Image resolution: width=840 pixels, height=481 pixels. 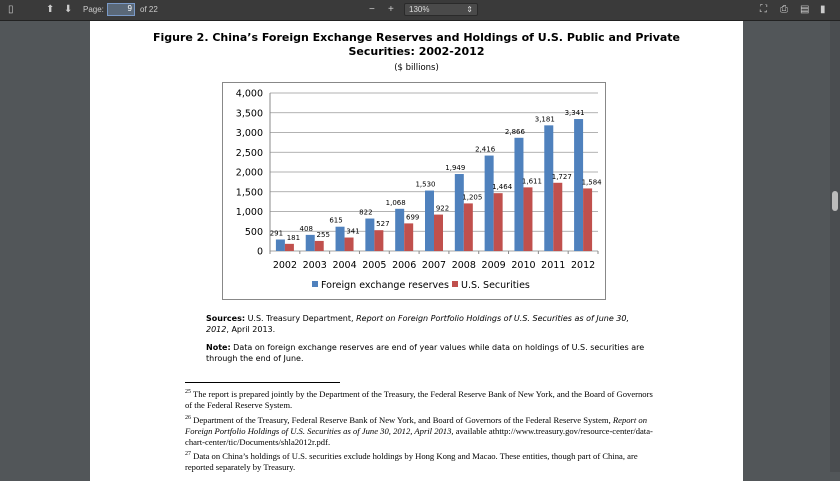 What do you see at coordinates (515, 132) in the screenshot?
I see `data-label: 2,866` at bounding box center [515, 132].